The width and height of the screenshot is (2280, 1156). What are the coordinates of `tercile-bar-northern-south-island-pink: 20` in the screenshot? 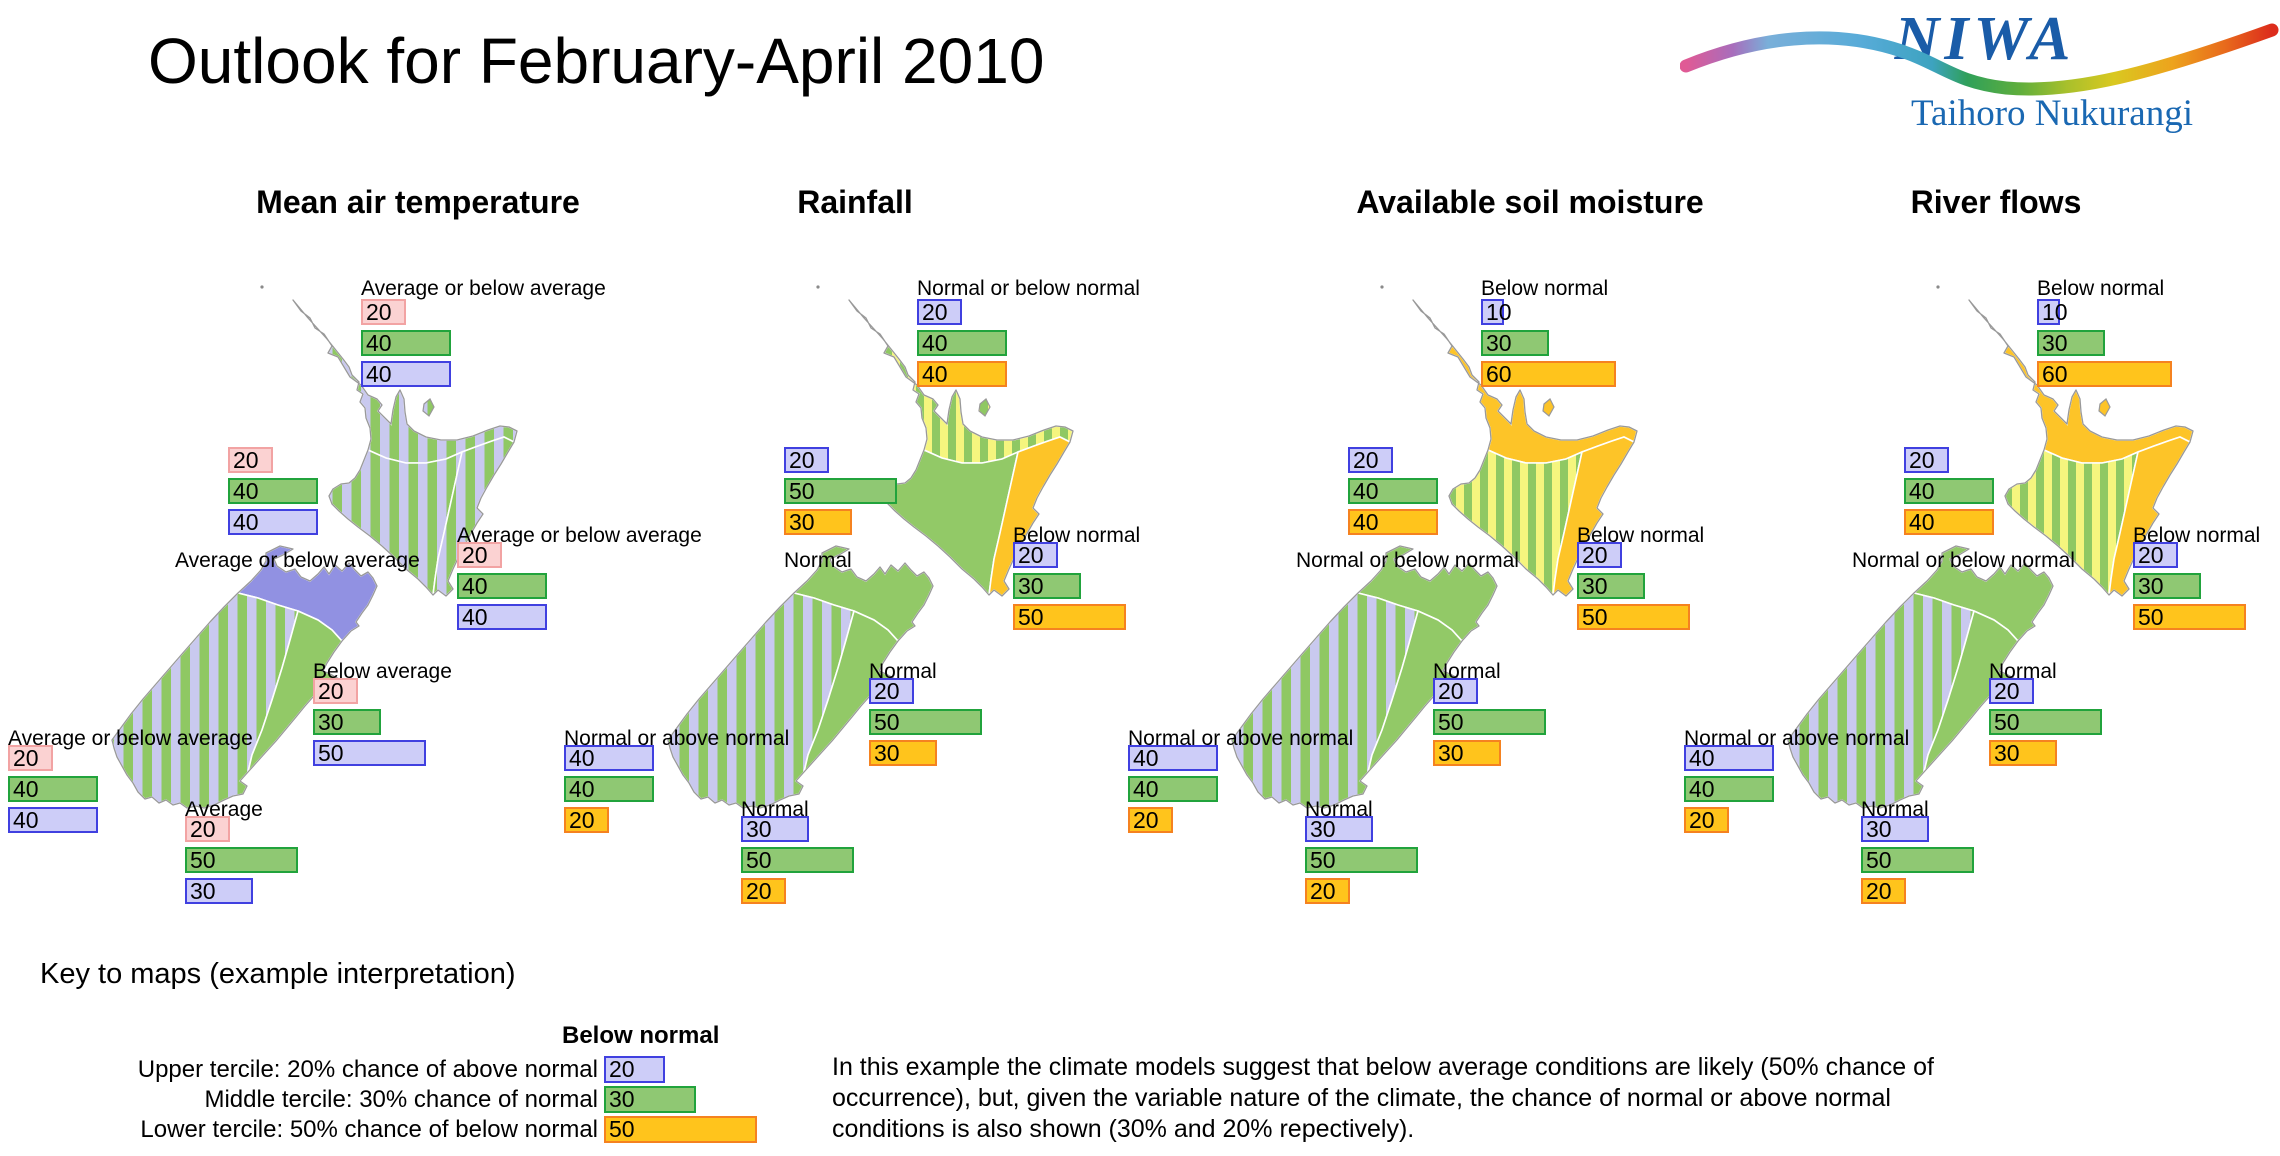 It's located at (335, 691).